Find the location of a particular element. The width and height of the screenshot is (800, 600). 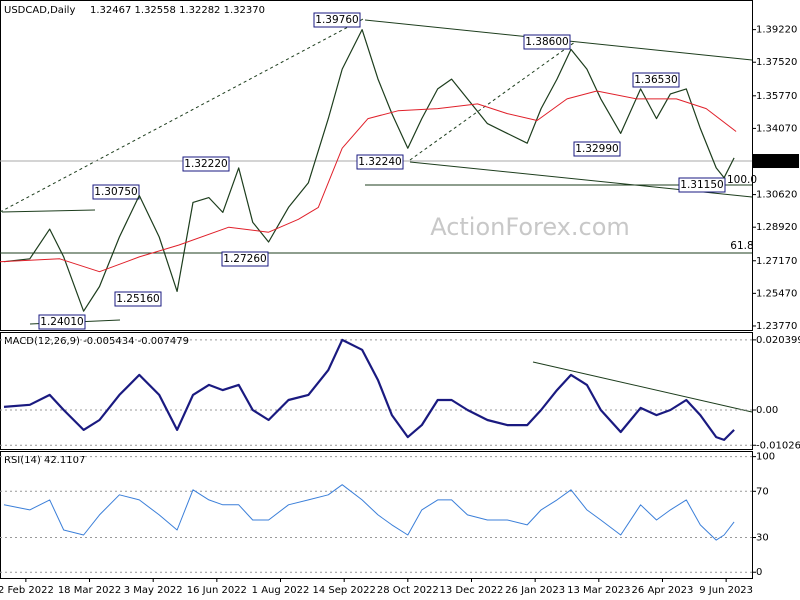

y-tick-label: 1.39220 is located at coordinates (776, 30).